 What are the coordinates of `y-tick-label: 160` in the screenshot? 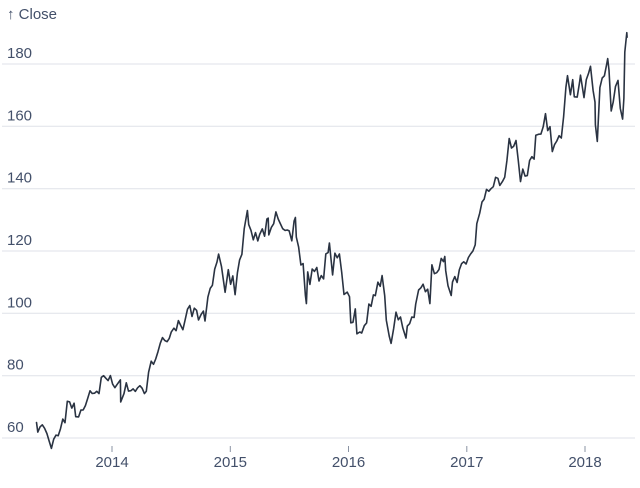 It's located at (19, 115).